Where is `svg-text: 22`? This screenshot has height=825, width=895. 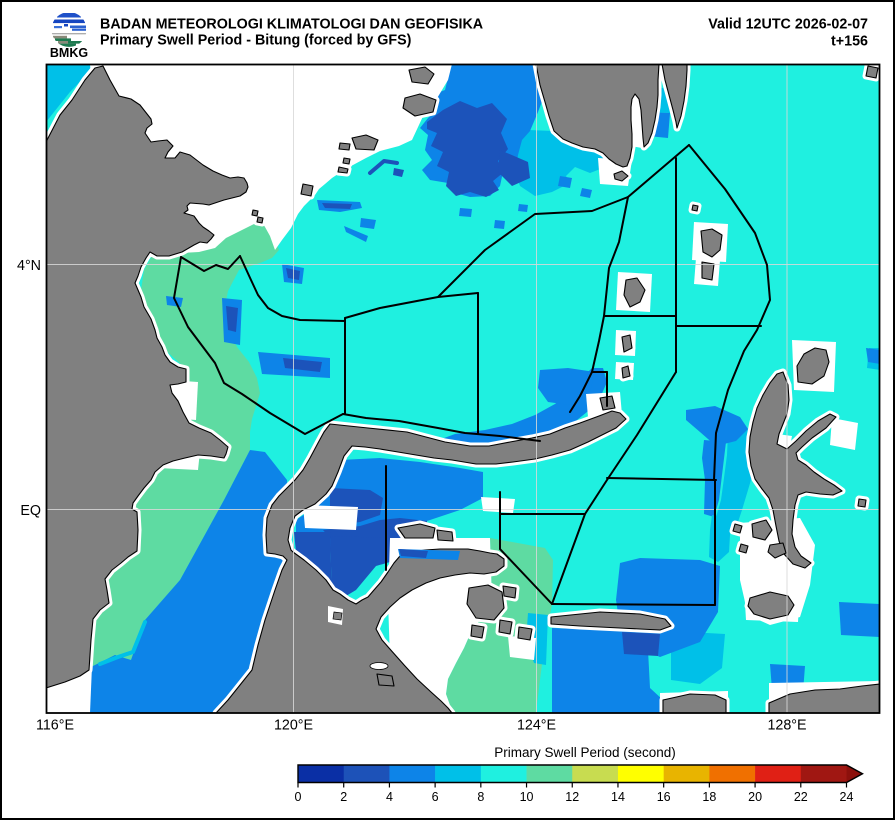
svg-text: 22 is located at coordinates (801, 797).